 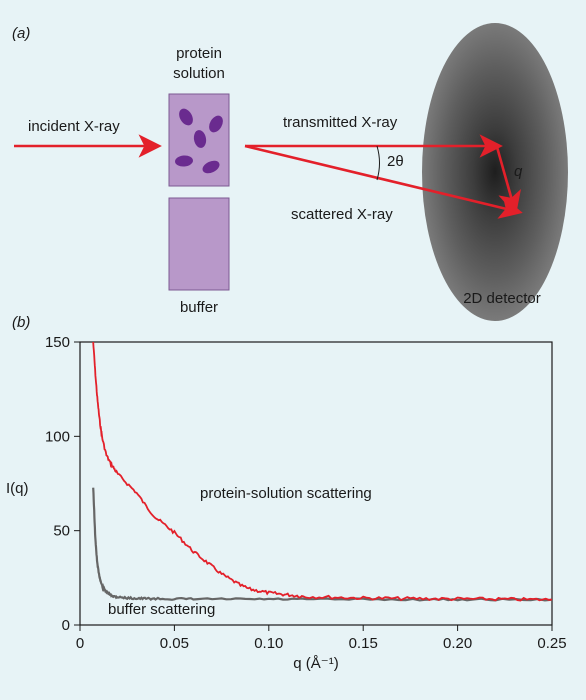 I want to click on panel-a-label: (a), so click(x=21, y=33).